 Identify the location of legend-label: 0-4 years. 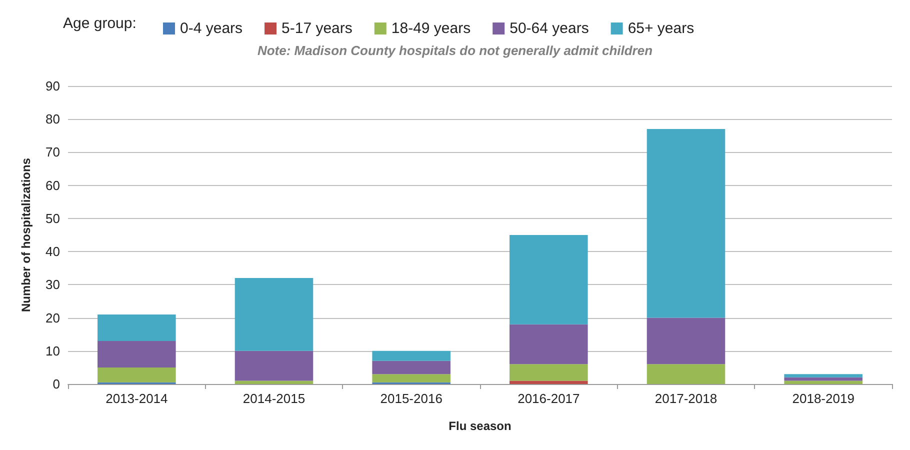
(211, 28).